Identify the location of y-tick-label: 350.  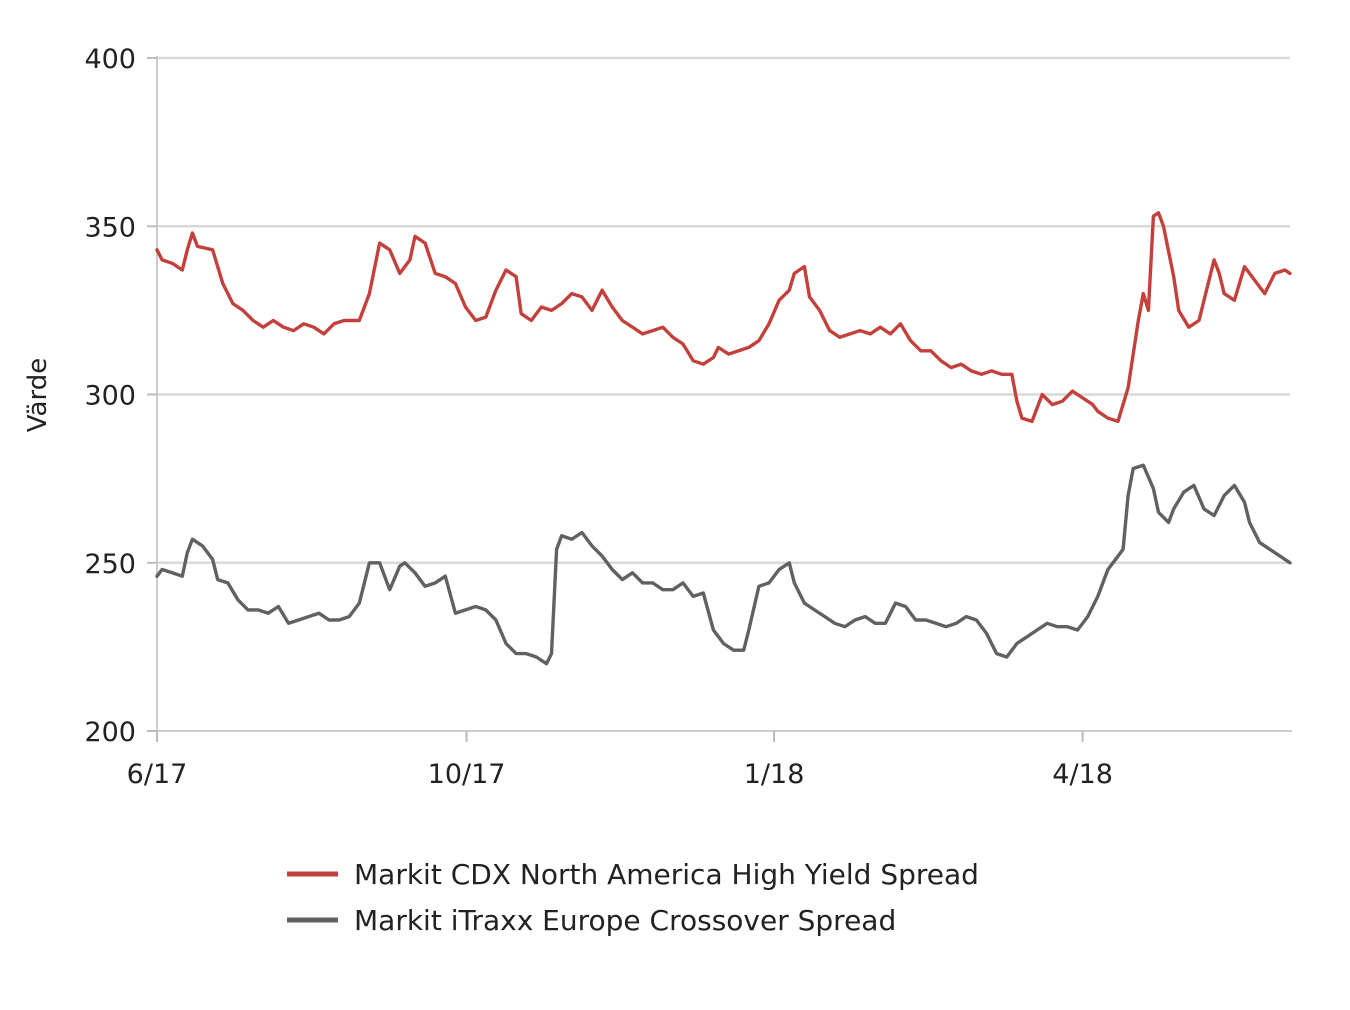
(110, 227).